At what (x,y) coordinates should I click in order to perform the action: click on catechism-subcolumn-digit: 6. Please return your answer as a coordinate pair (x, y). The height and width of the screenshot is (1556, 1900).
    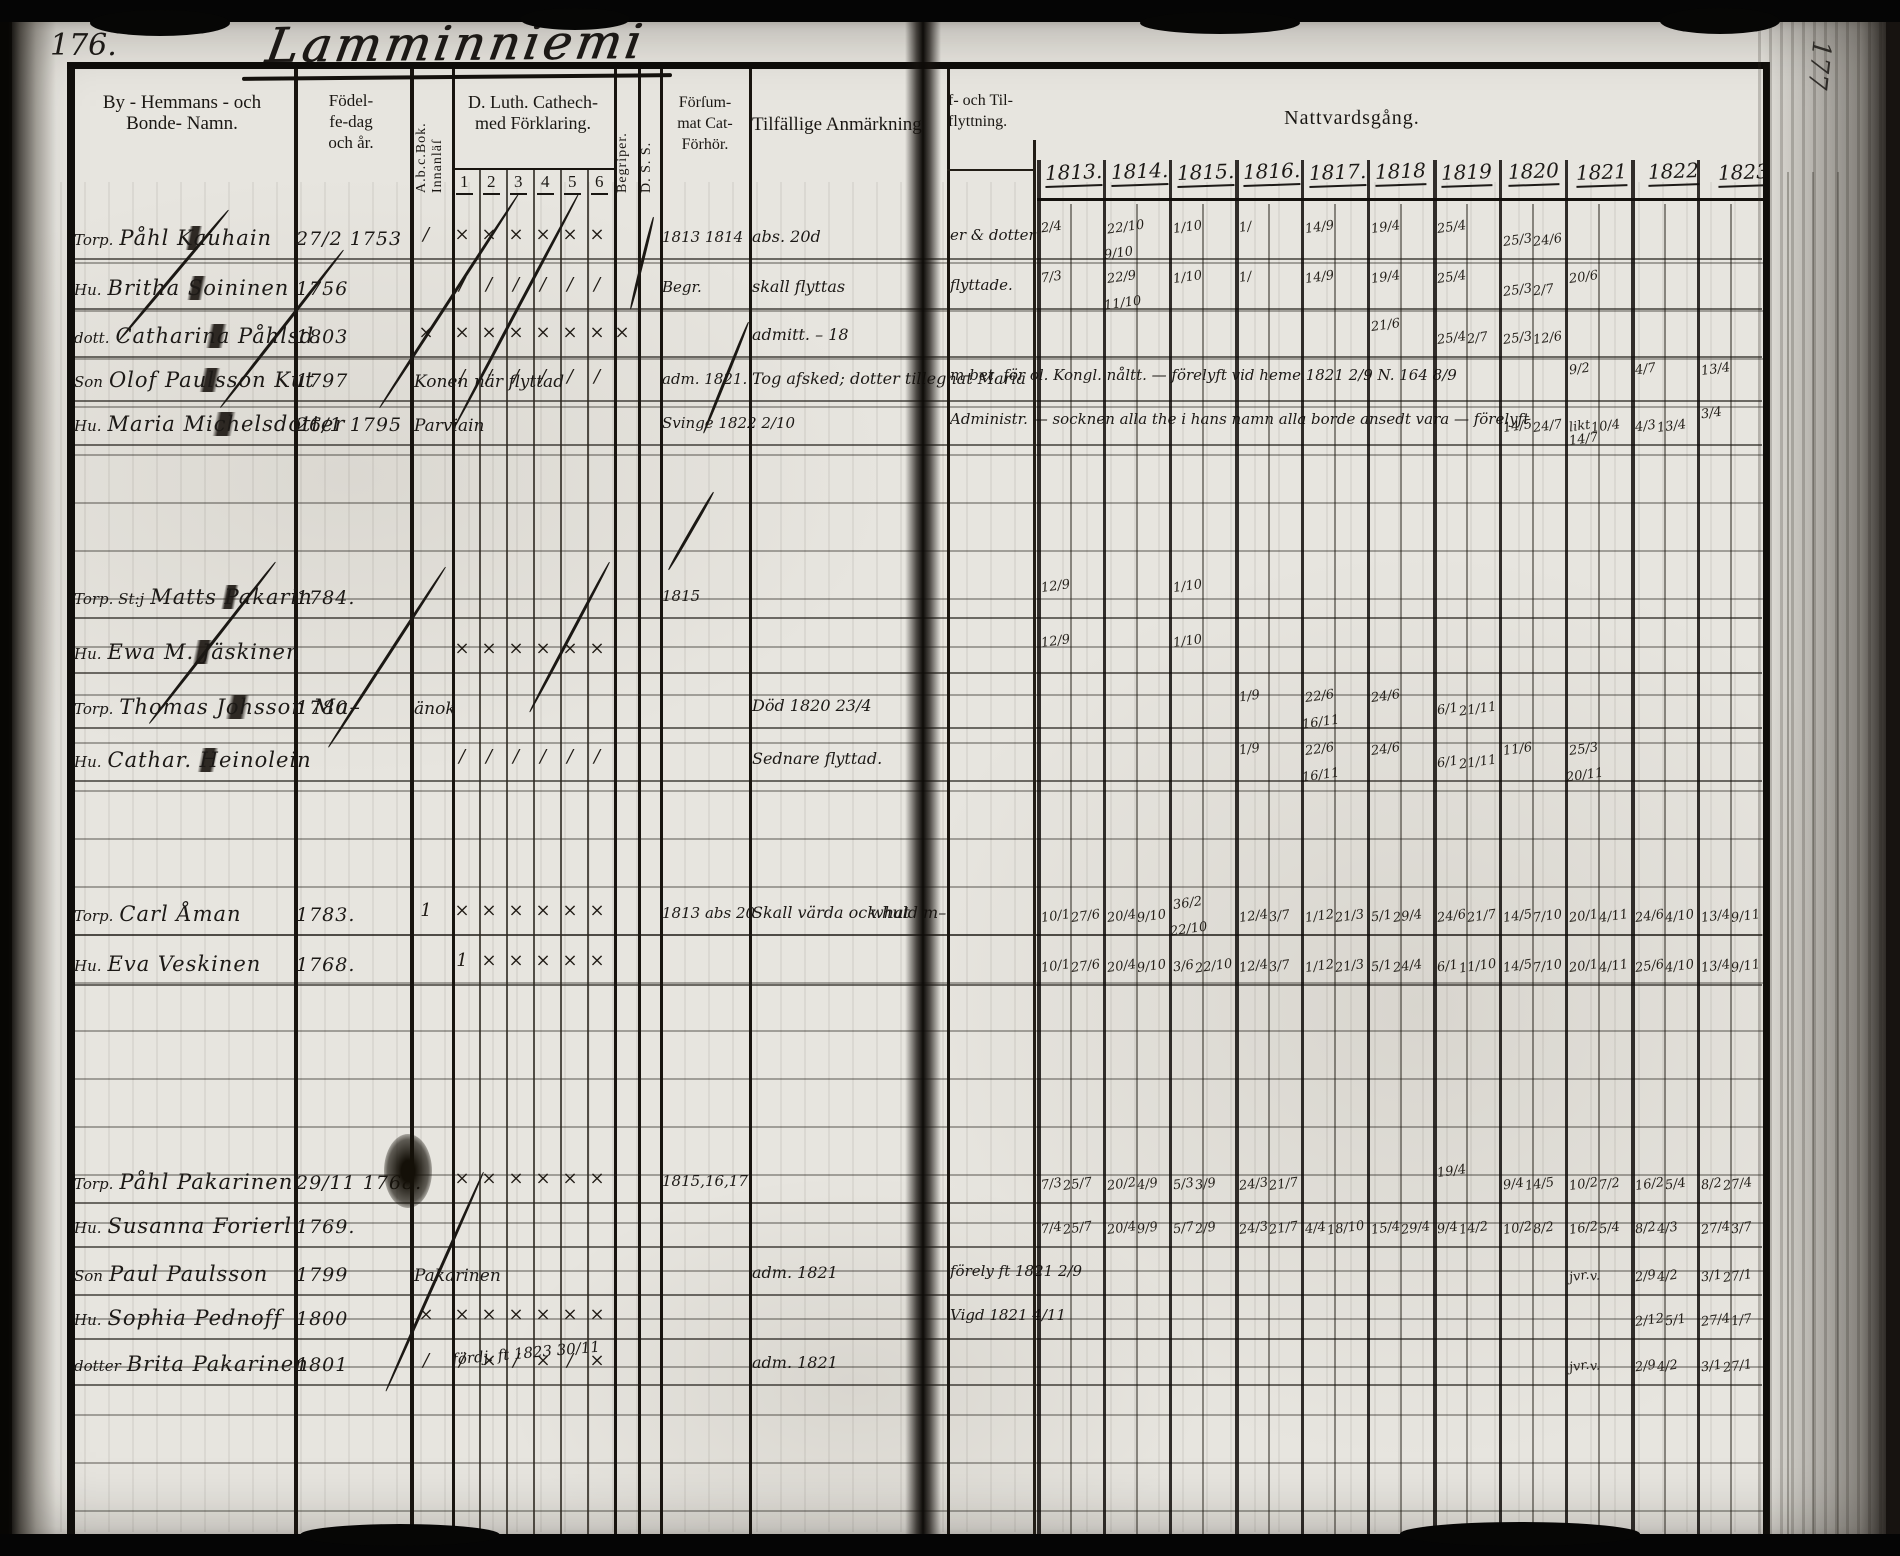
    Looking at the image, I should click on (599, 183).